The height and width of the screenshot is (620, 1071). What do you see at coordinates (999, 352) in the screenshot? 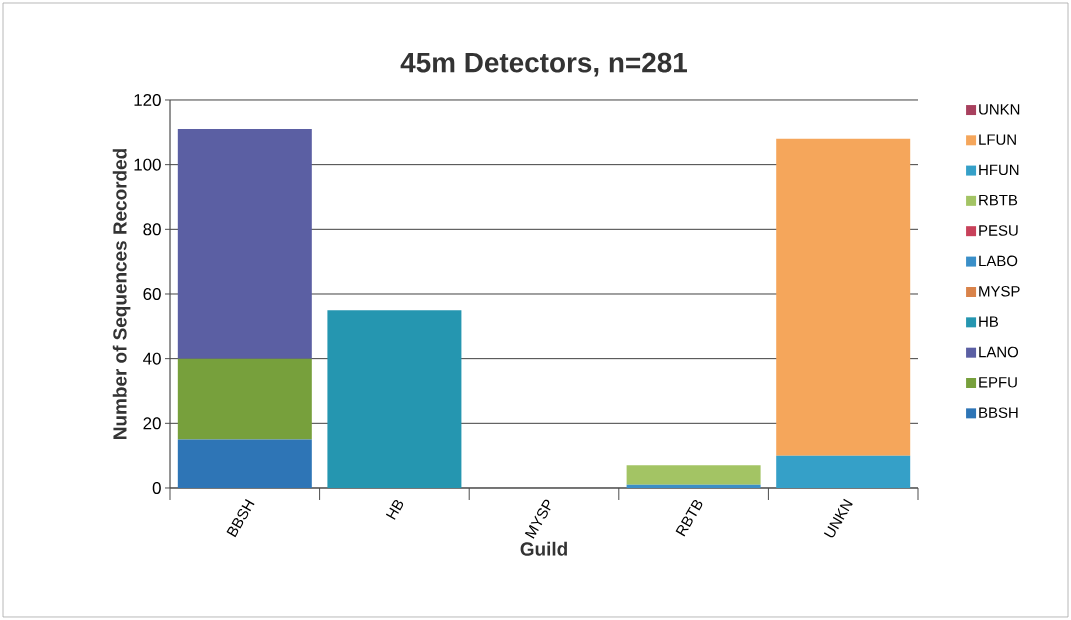
I see `legend-label: LANO` at bounding box center [999, 352].